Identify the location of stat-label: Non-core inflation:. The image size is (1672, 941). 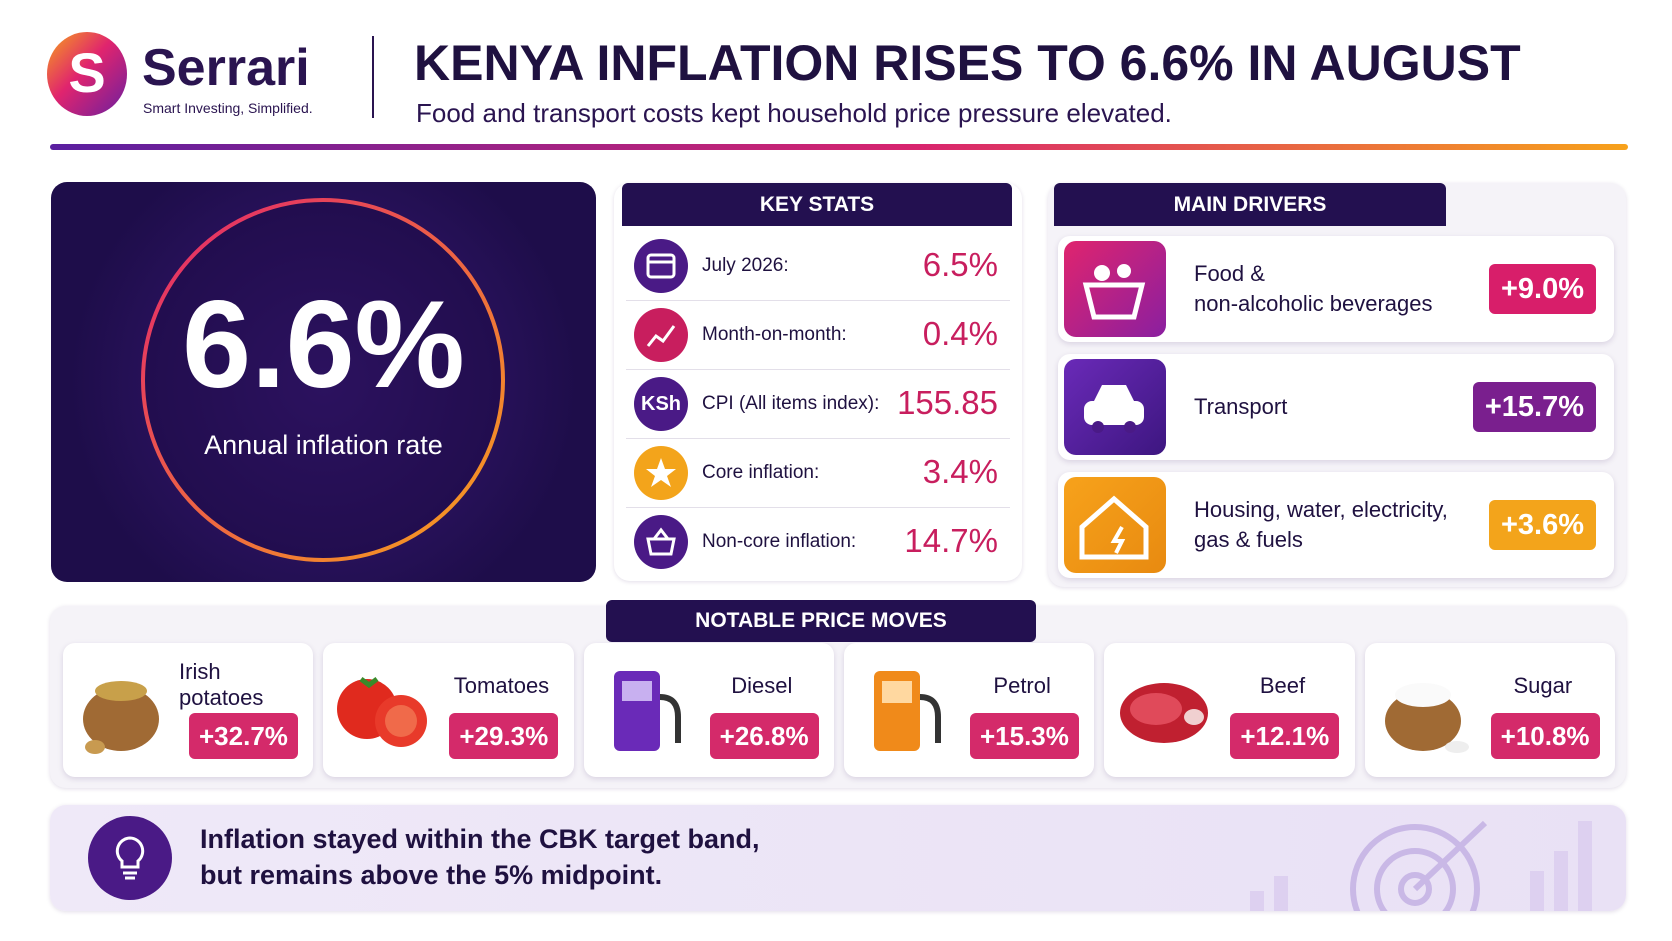
(779, 541).